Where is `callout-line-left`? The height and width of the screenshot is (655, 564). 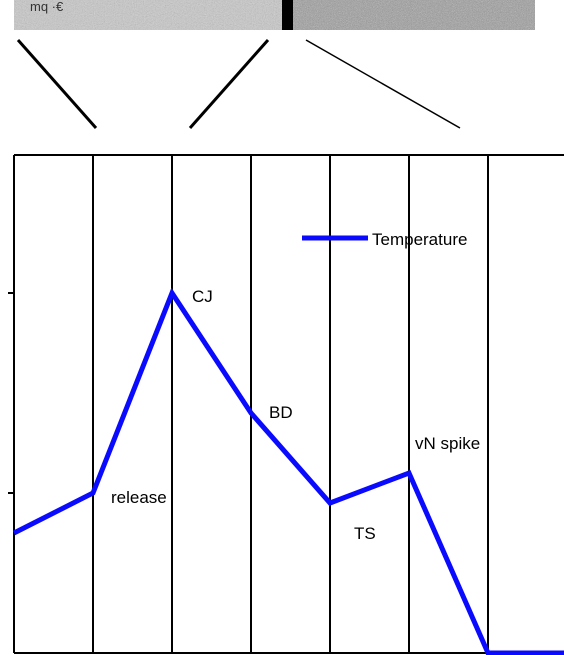
callout-line-left is located at coordinates (57, 84).